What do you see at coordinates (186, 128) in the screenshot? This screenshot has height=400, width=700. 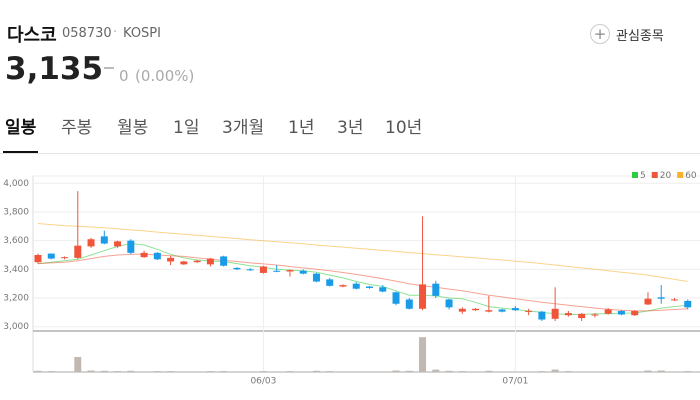 I see `tab: 1일` at bounding box center [186, 128].